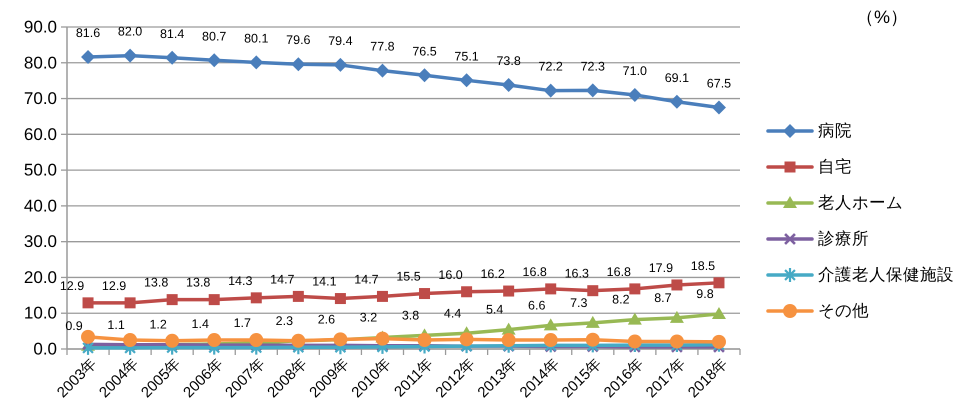 The height and width of the screenshot is (419, 971). Describe the element at coordinates (40, 62) in the screenshot. I see `y-tick-label: 80.0` at that location.